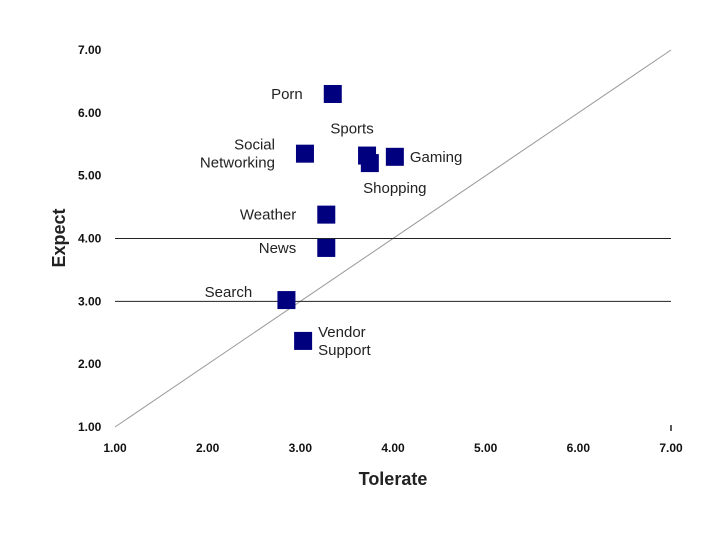  Describe the element at coordinates (301, 448) in the screenshot. I see `x-tick-label: 3.00` at that location.